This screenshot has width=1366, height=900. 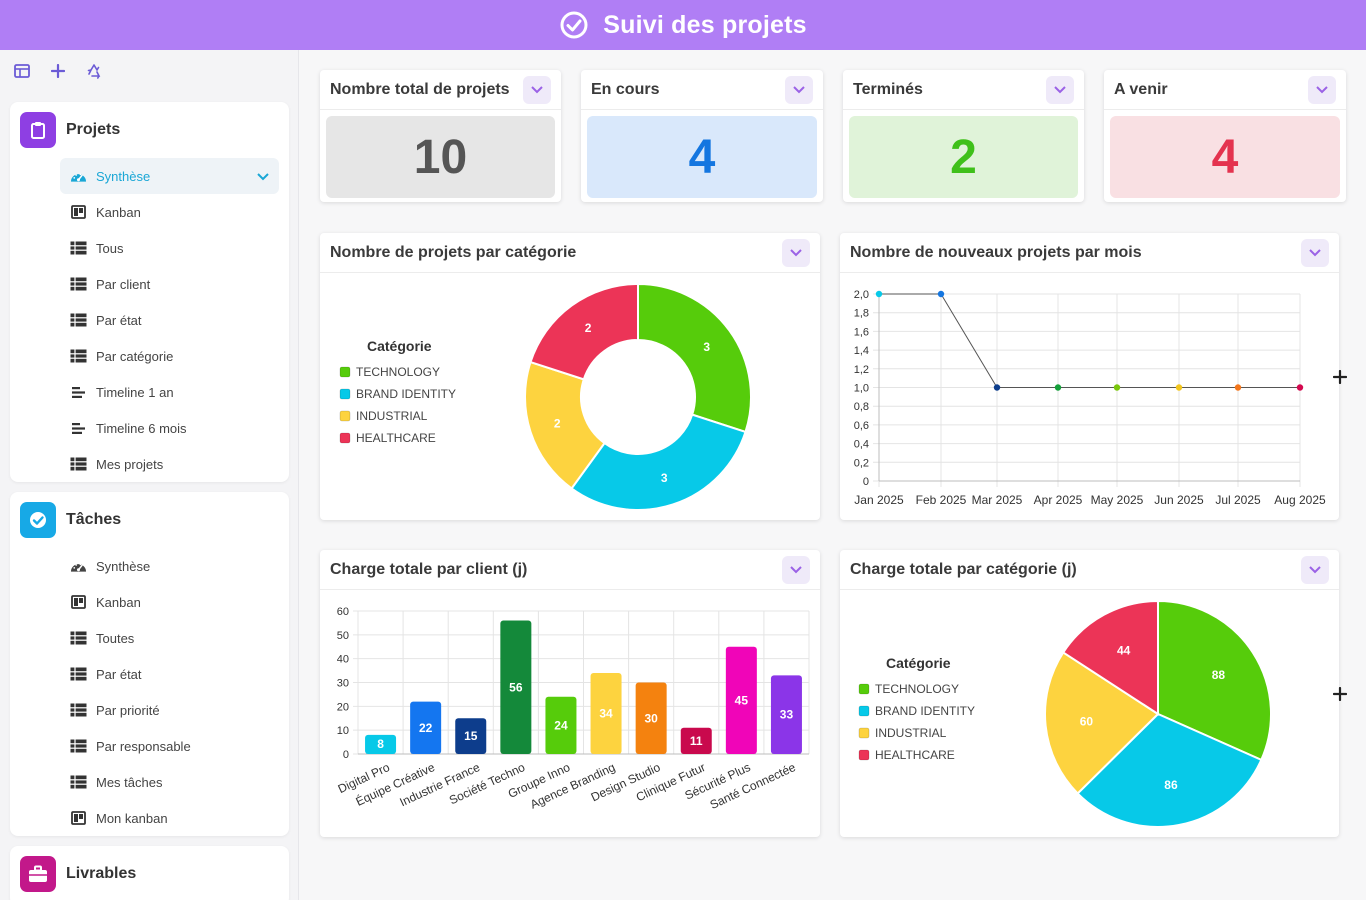 I want to click on slice-label: 60, so click(x=1087, y=721).